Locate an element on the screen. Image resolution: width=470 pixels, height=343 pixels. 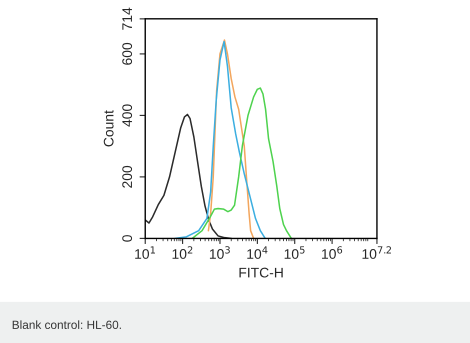
text: Blank control: HL-60. is located at coordinates (66, 325).